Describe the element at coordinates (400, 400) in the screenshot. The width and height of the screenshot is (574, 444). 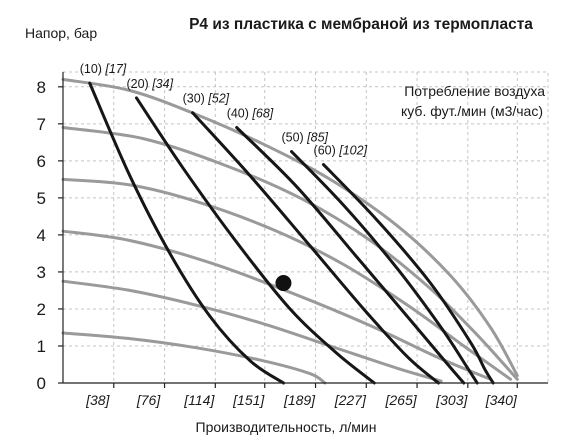
I see `x-tick-label: [265]` at that location.